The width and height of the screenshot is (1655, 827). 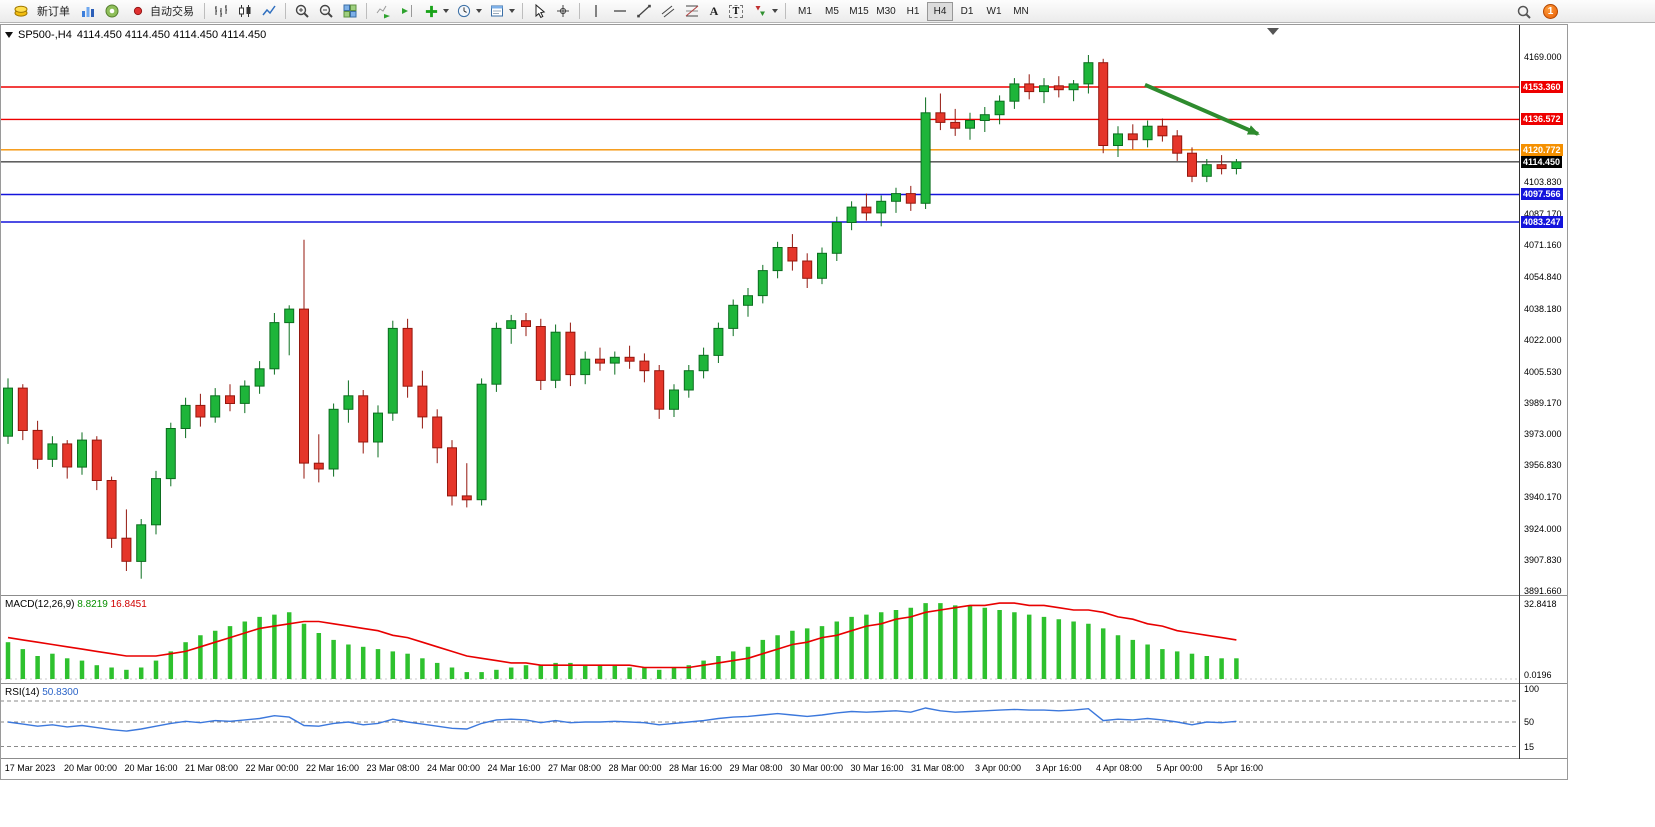 I want to click on crosshair-icon, so click(x=563, y=11).